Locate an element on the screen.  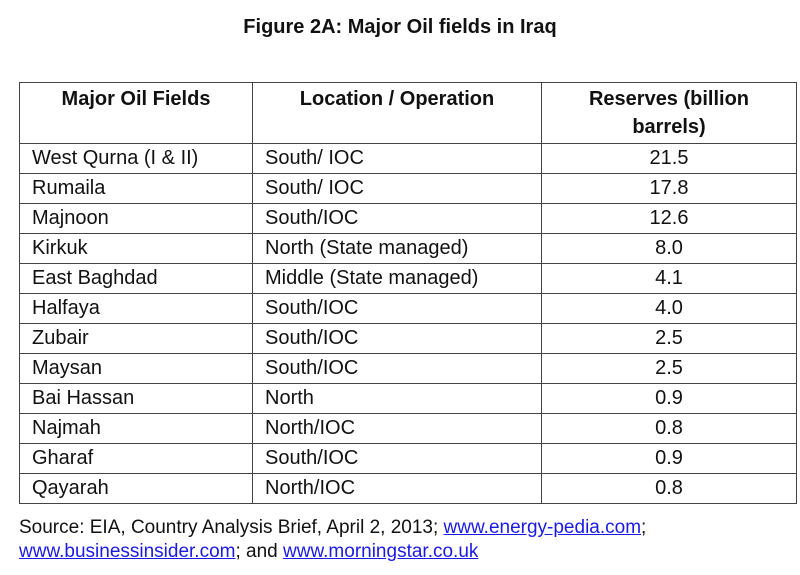
table-row: Gharaf South/IOC 0.9 is located at coordinates (408, 458).